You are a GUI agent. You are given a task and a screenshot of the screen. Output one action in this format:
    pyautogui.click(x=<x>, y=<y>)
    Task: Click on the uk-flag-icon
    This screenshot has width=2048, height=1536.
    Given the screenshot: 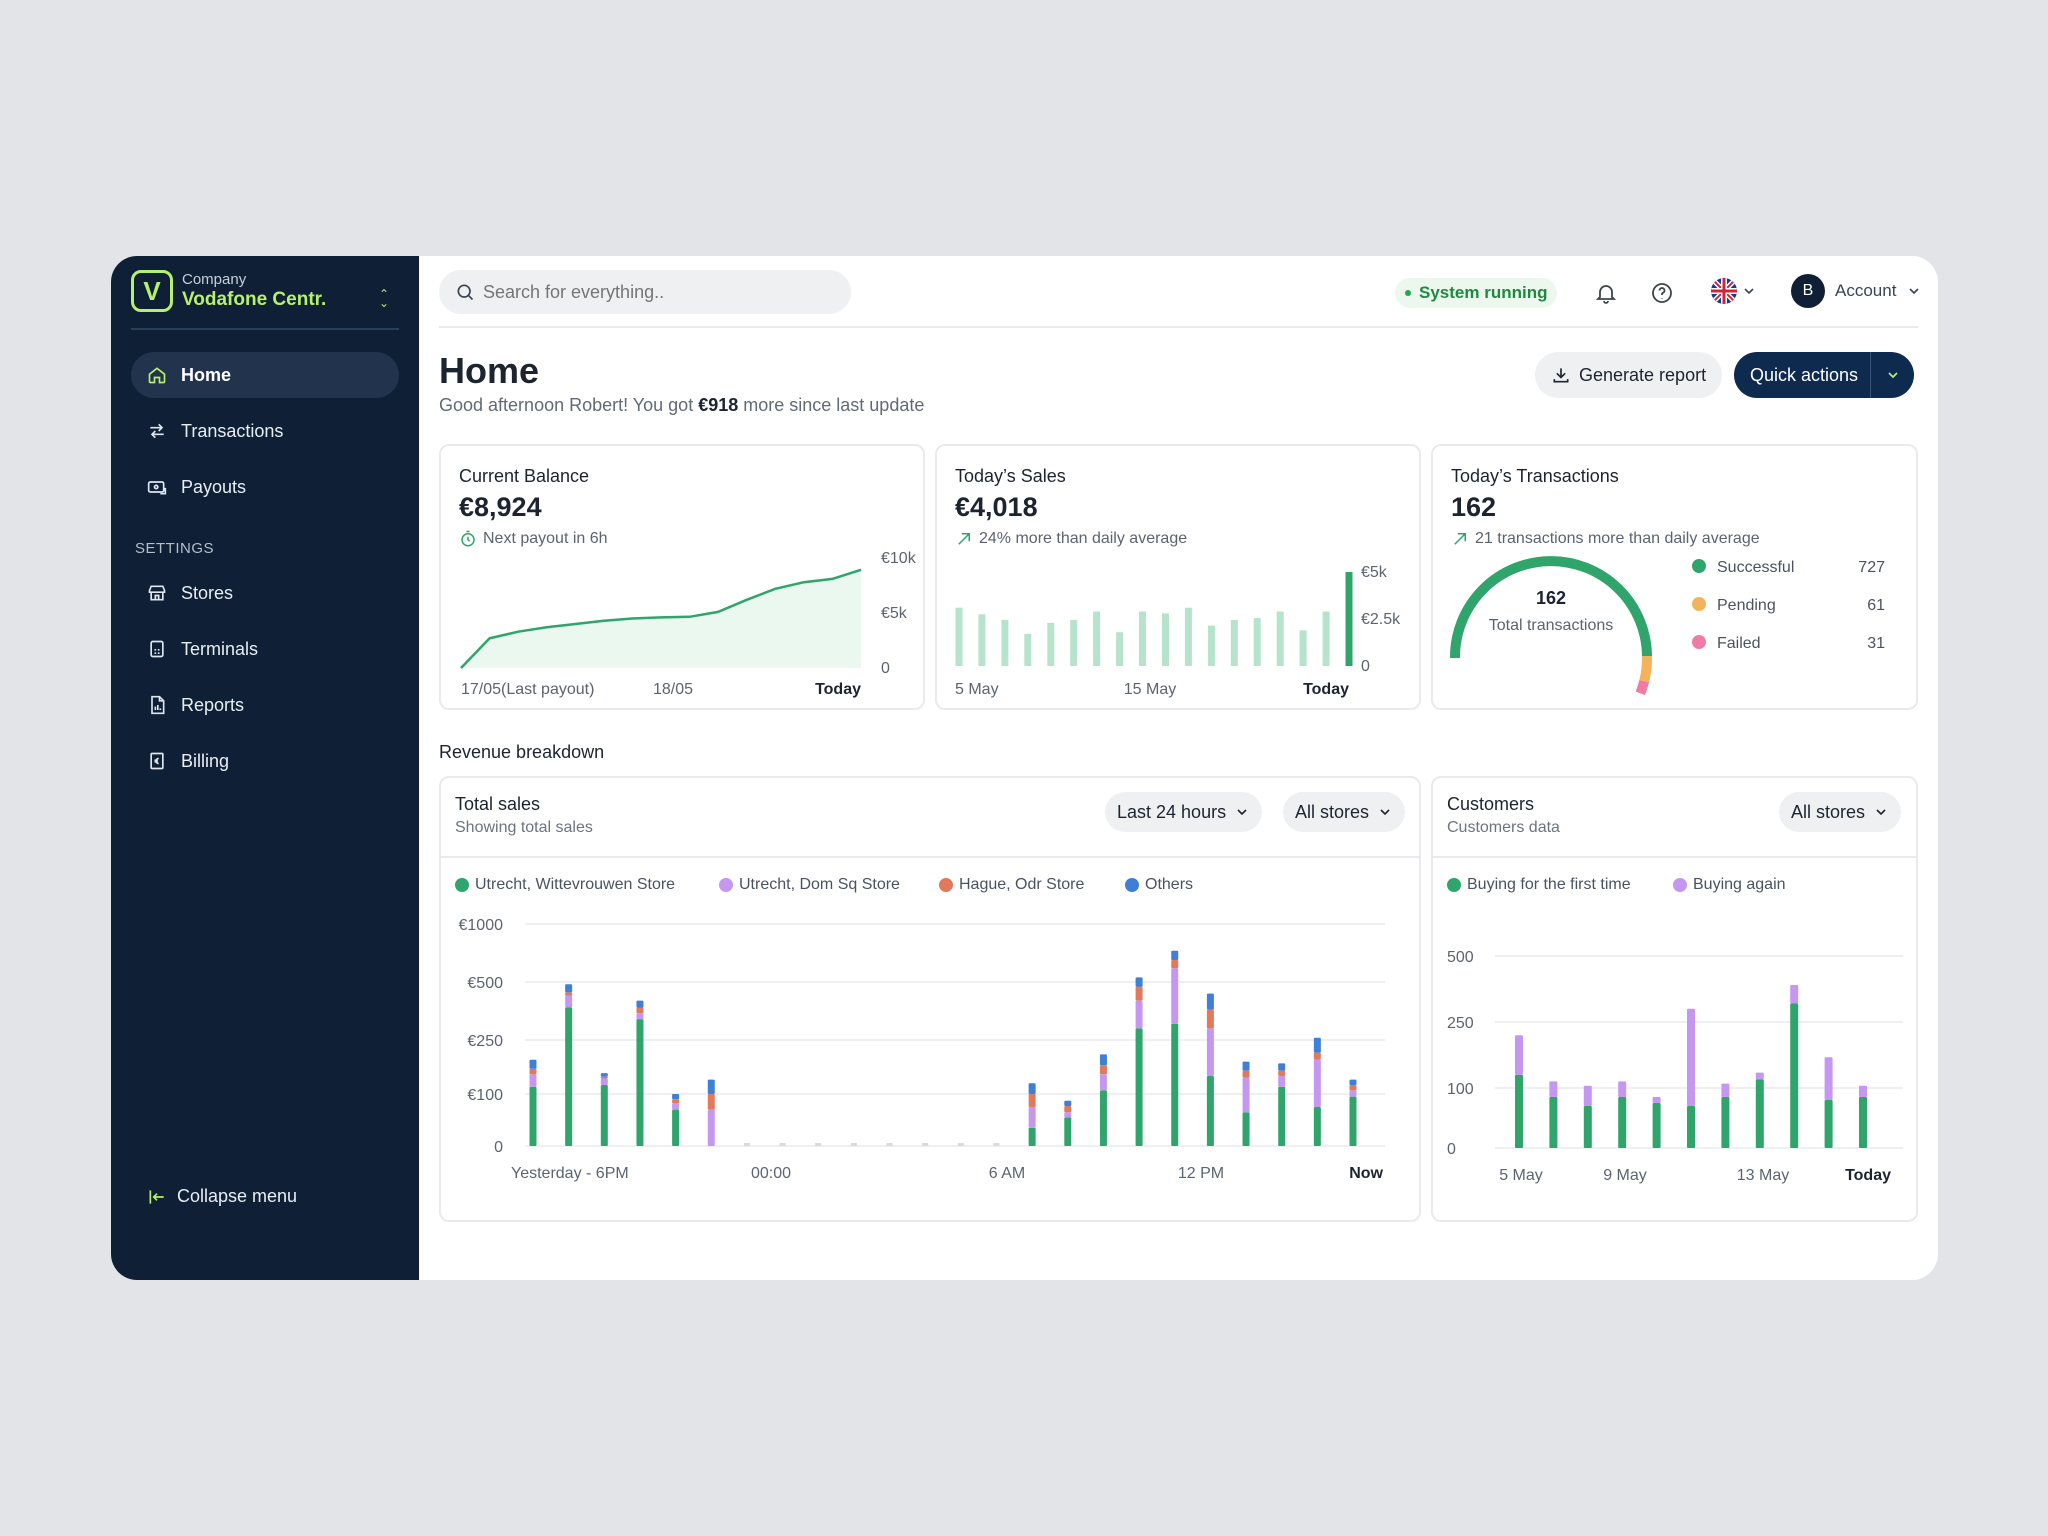 What is the action you would take?
    pyautogui.click(x=1724, y=291)
    